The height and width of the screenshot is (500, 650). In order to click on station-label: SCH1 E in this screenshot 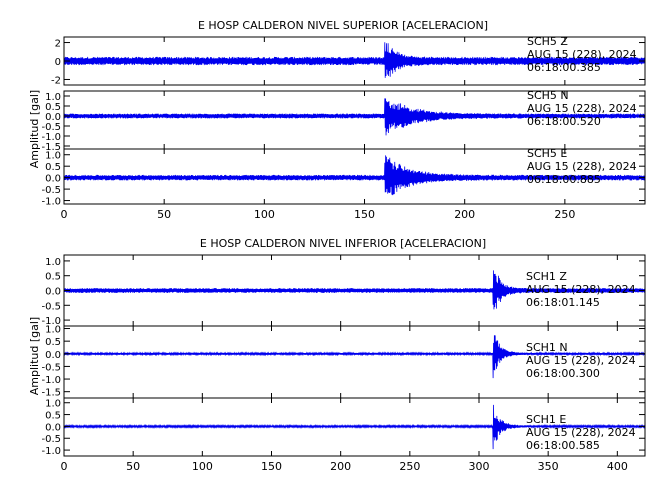, I will do `click(546, 419)`.